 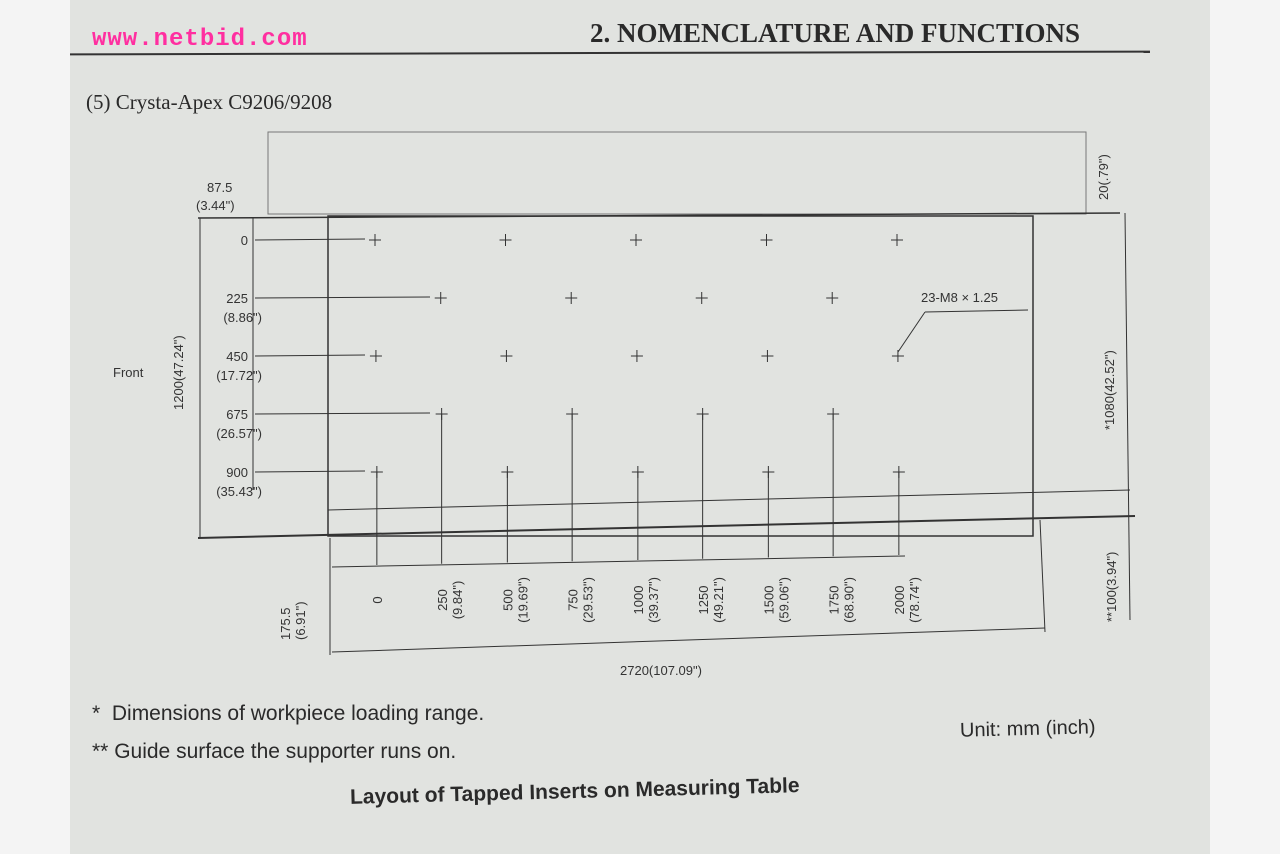 I want to click on right-bottom-label: **100(3.94"), so click(x=1111, y=587).